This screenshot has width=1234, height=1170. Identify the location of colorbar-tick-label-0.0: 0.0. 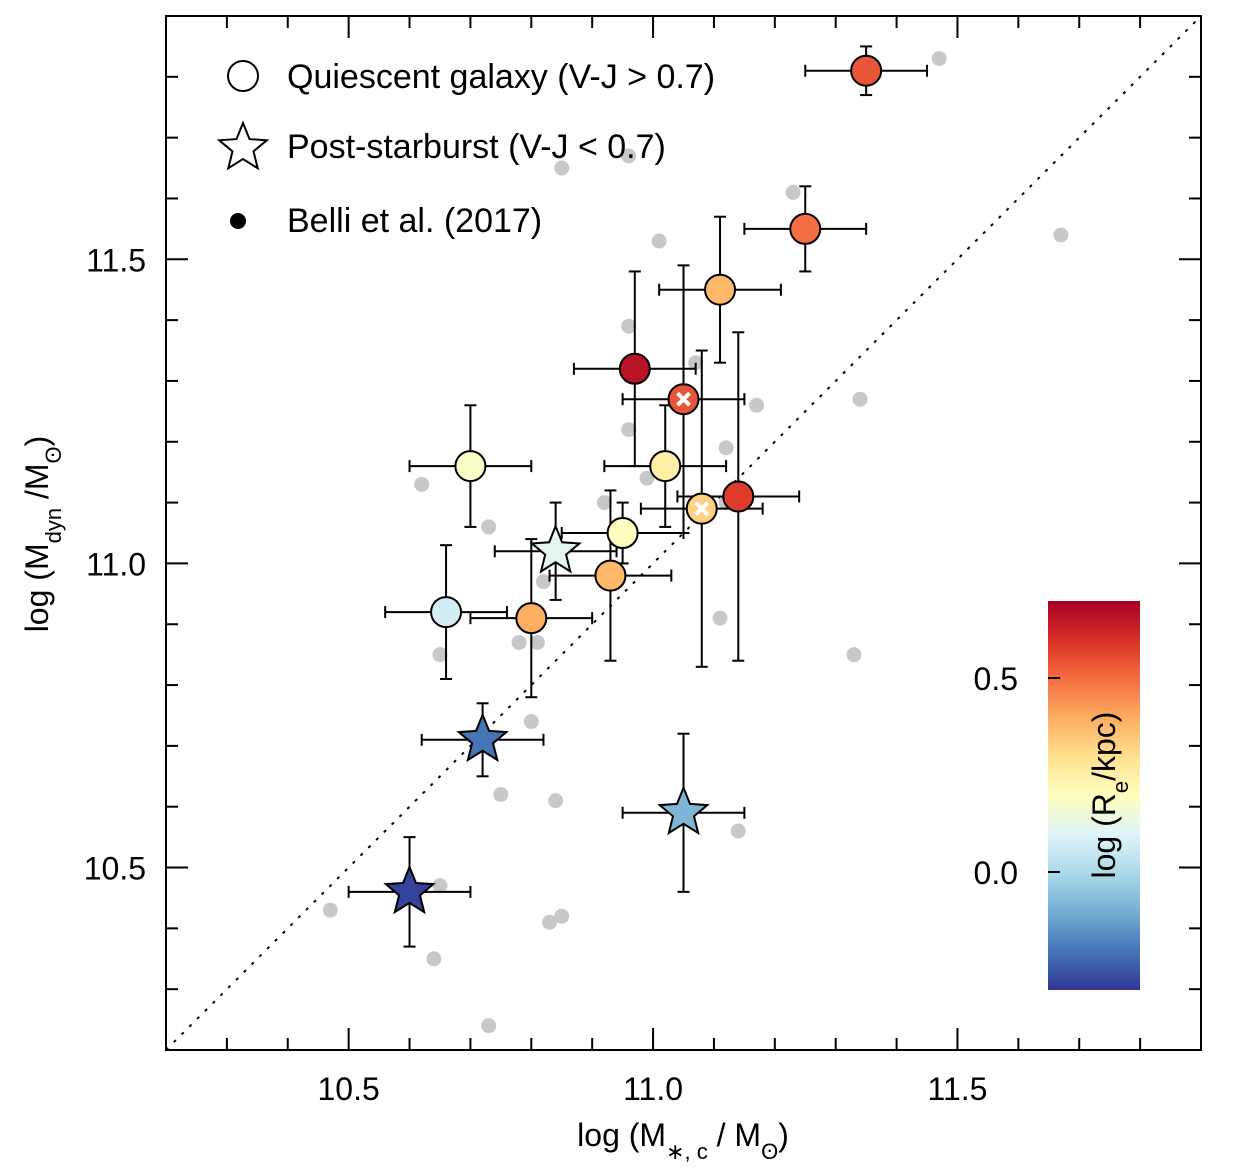
(996, 873).